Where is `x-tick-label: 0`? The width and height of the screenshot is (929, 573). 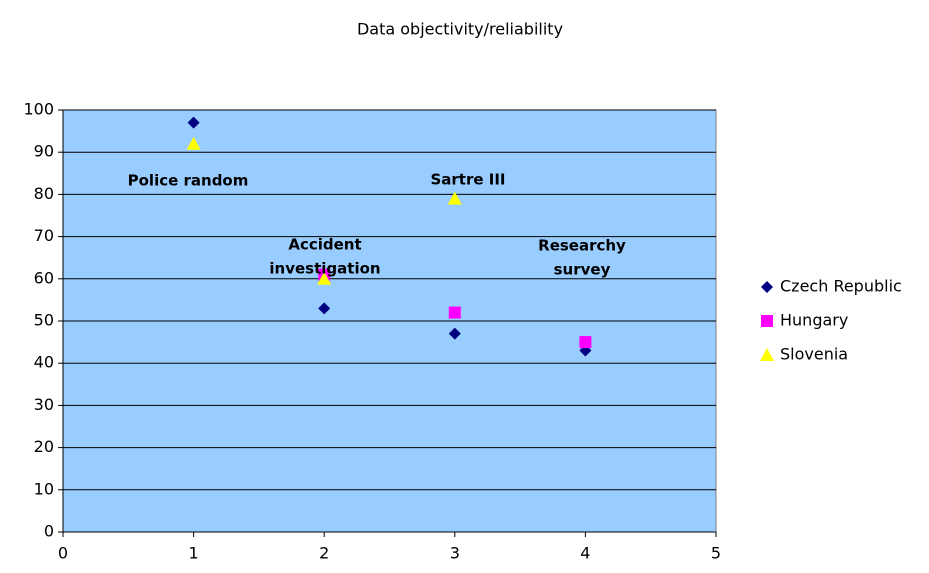
x-tick-label: 0 is located at coordinates (63, 553).